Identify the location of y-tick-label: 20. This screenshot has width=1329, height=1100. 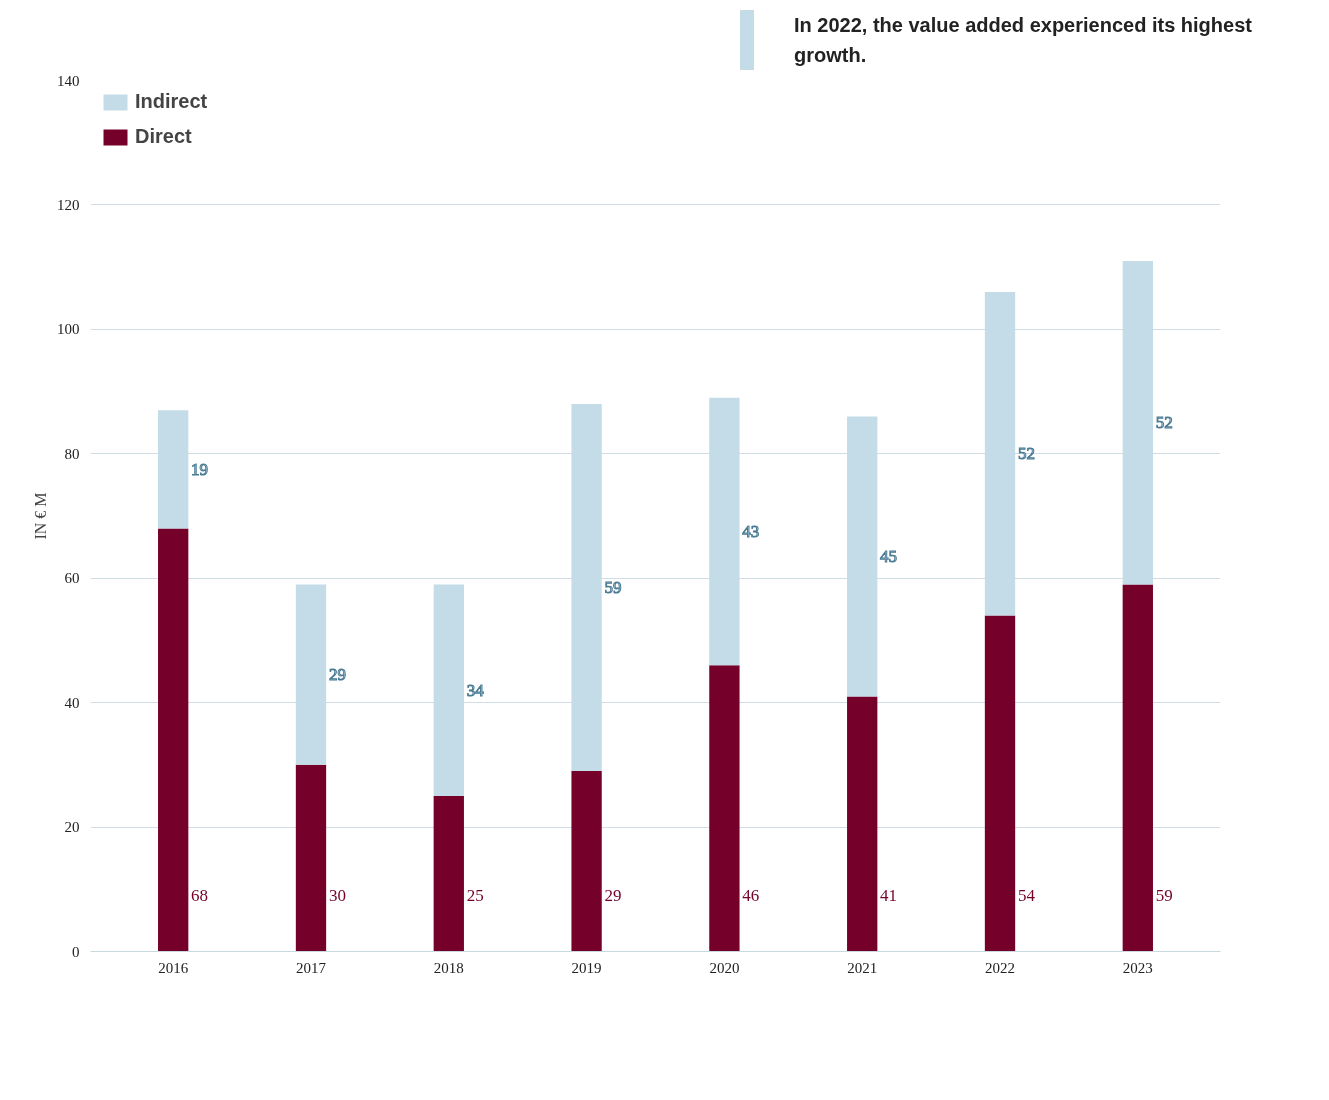
(72, 827).